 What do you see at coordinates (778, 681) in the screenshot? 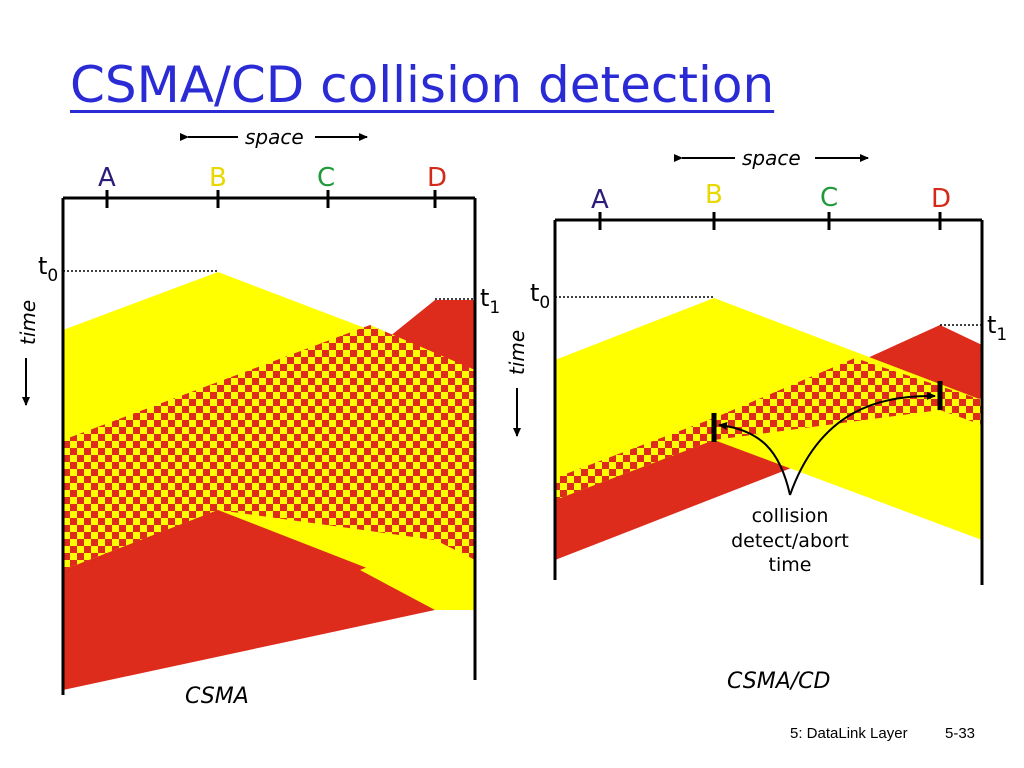
I see `csma-cd-caption: CSMA/CD` at bounding box center [778, 681].